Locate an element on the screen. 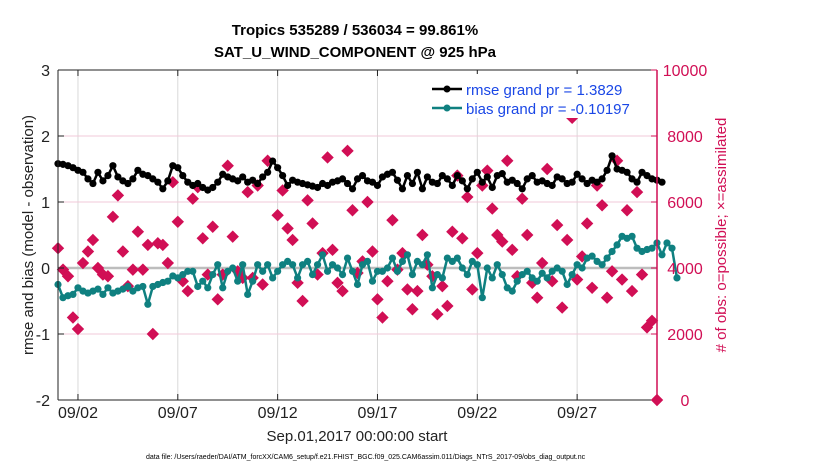 The height and width of the screenshot is (470, 830). x-tick-label: 09/22 is located at coordinates (477, 413).